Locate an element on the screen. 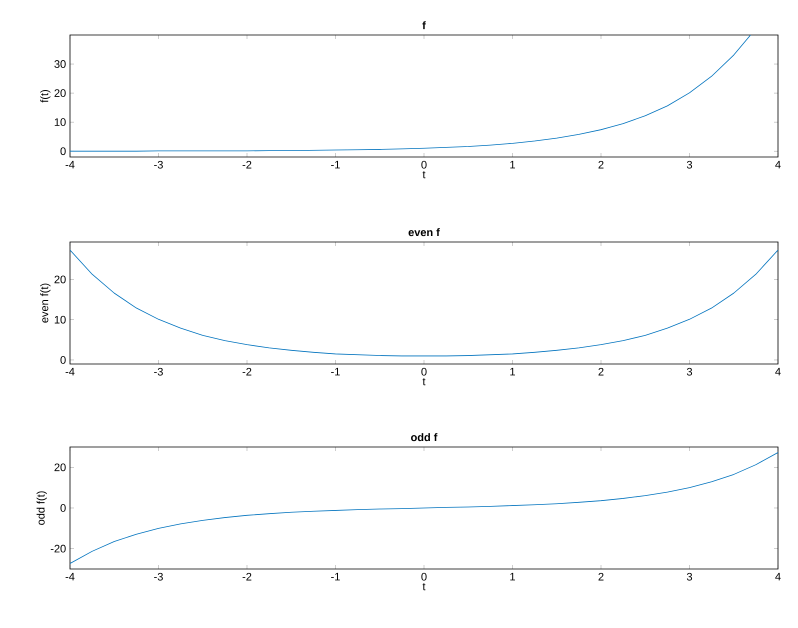 Image resolution: width=798 pixels, height=628 pixels. y-tick-label: -20 is located at coordinates (58, 548).